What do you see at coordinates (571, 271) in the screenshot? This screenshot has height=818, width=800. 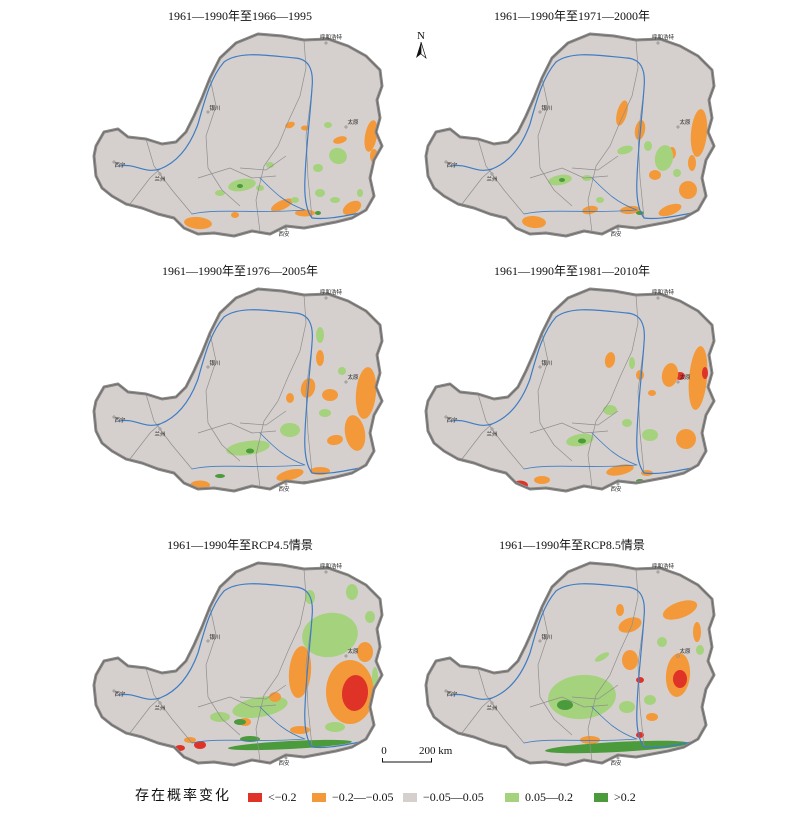 I see `panel-title: 1961—1990年至1981—2010年` at bounding box center [571, 271].